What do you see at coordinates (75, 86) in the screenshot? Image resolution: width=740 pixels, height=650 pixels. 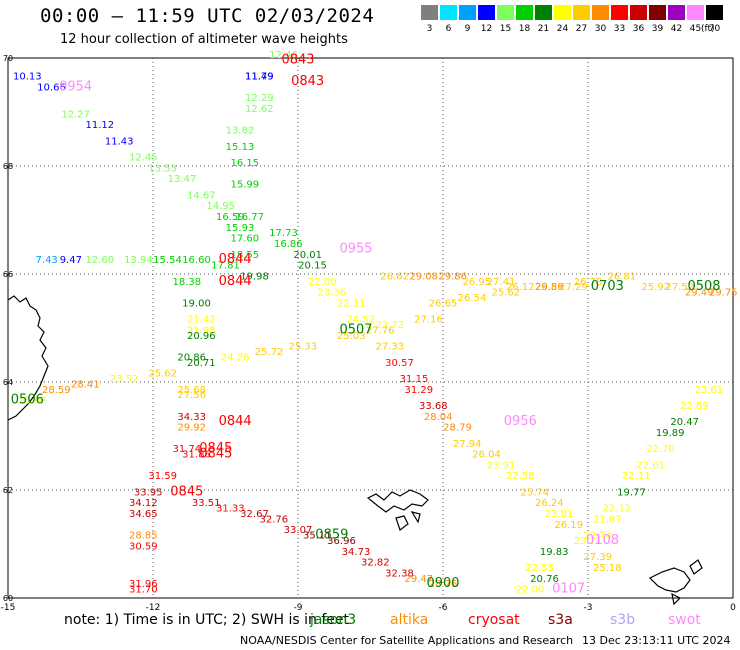 I see `pass-time-label: 0954` at bounding box center [75, 86].